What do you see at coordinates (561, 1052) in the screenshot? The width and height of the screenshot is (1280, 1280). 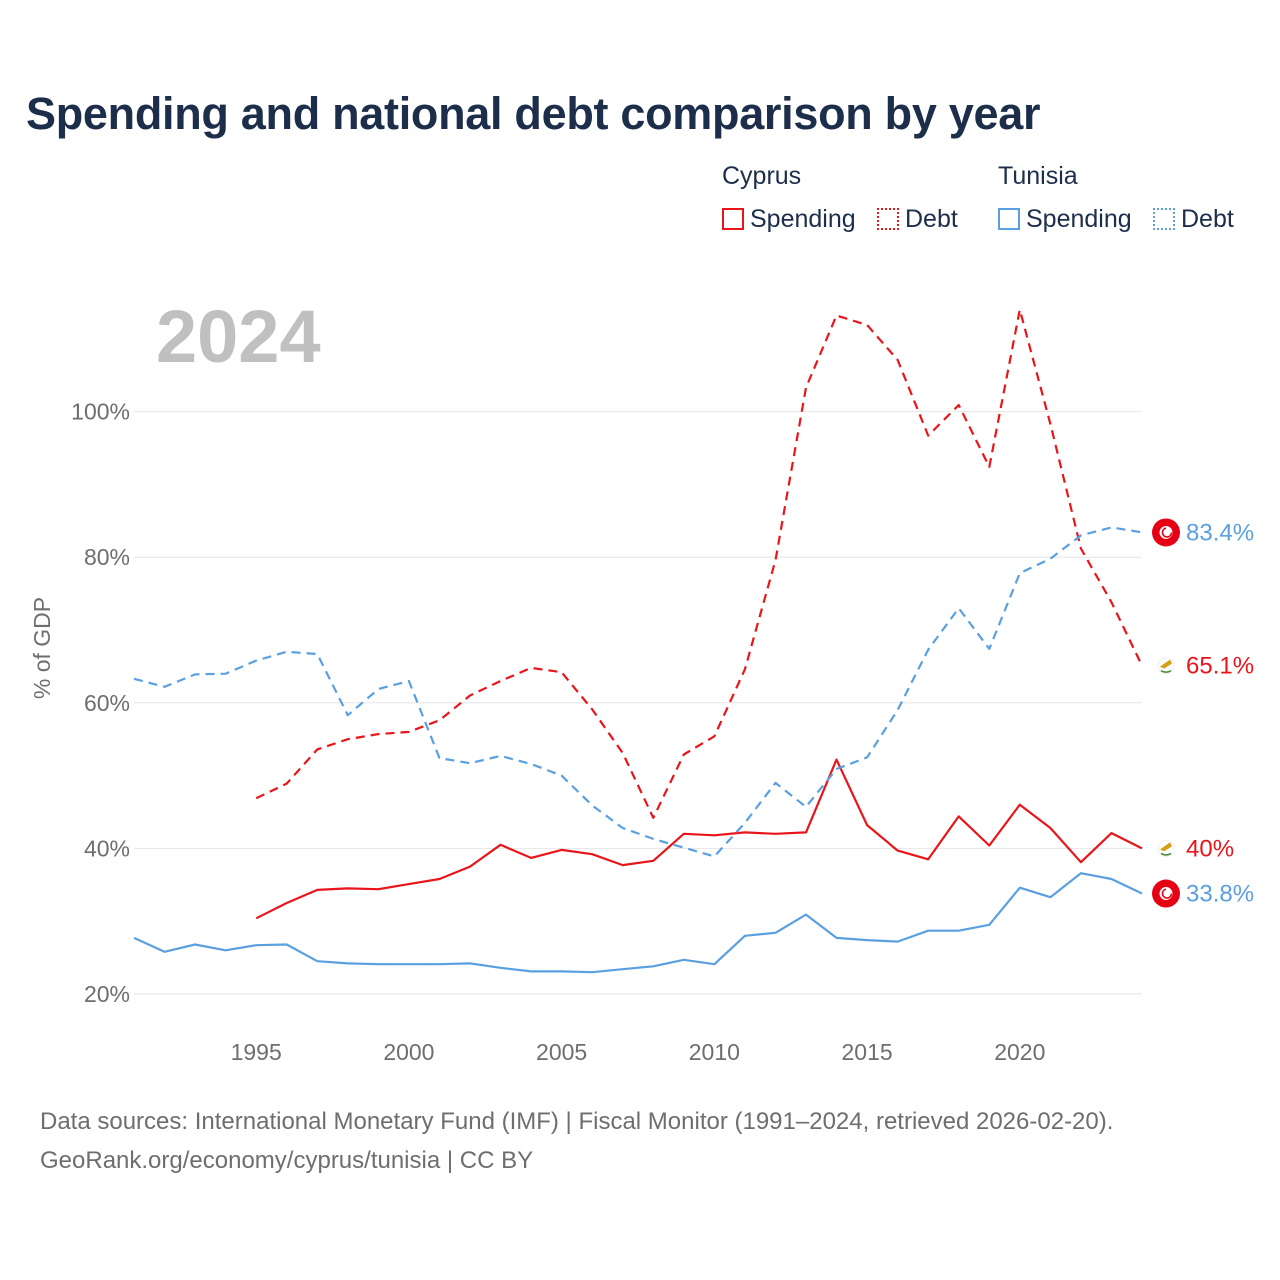 I see `x-tick-label: 2005` at bounding box center [561, 1052].